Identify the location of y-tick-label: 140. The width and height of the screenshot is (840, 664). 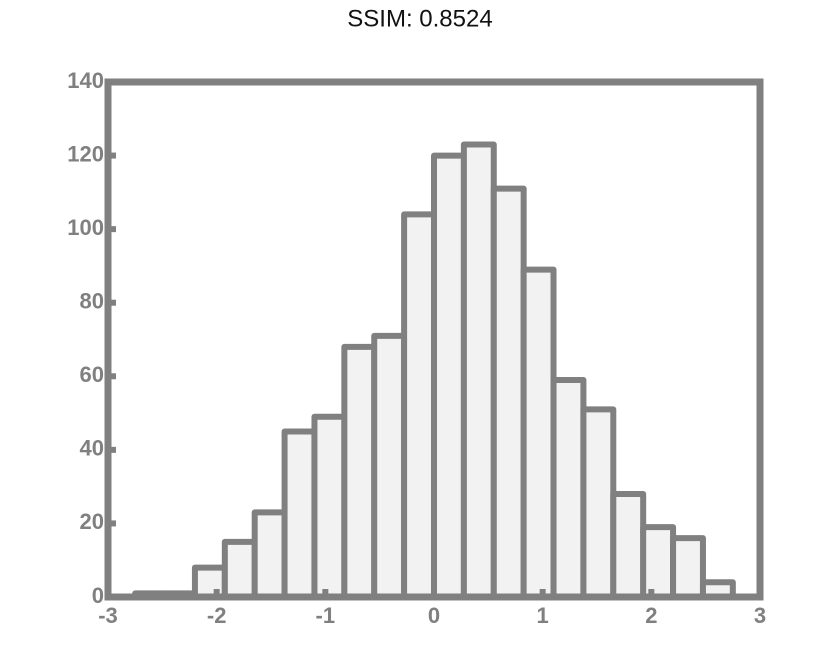
(85, 80).